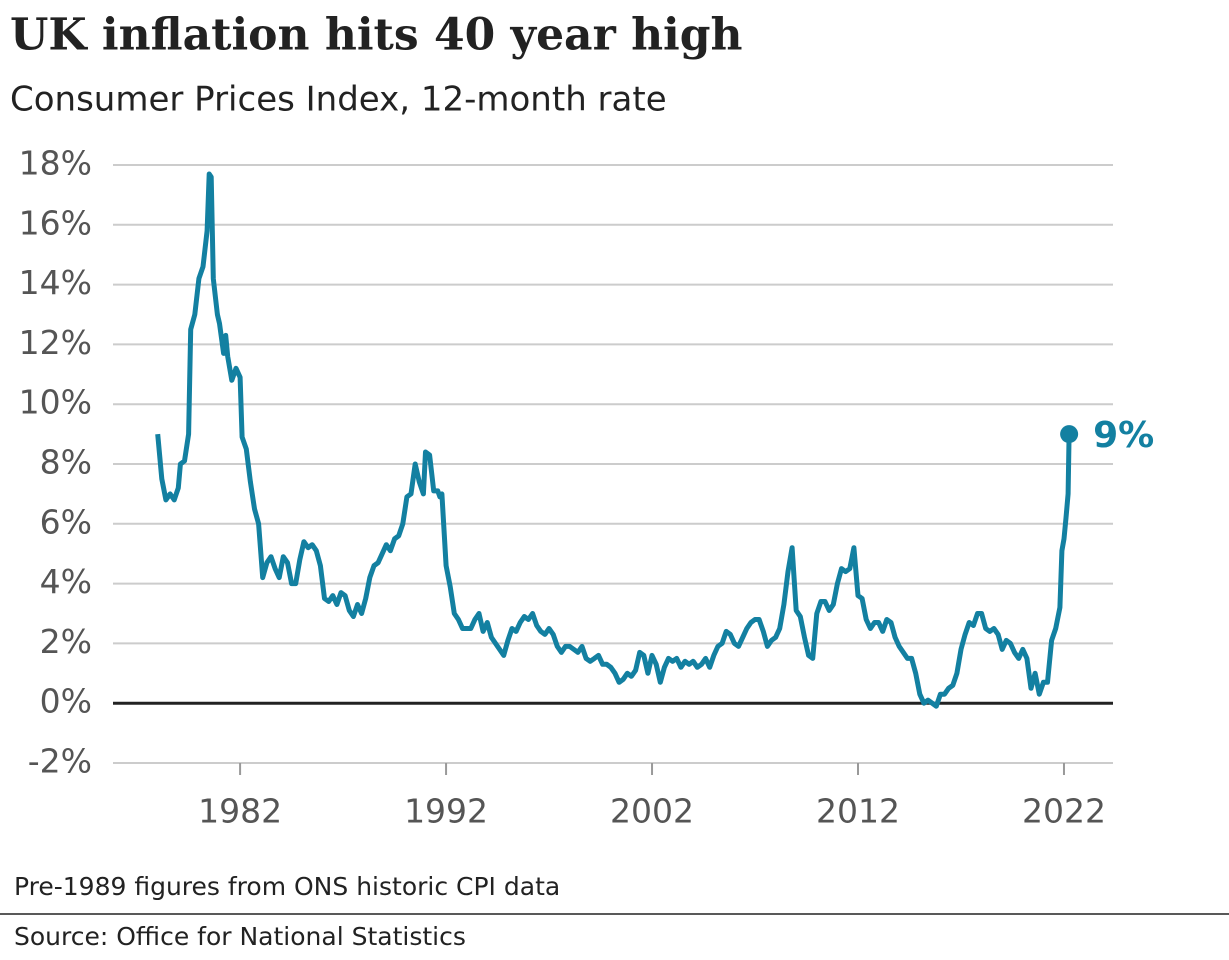 The image size is (1229, 960). What do you see at coordinates (55, 222) in the screenshot?
I see `y-tick-label: 16%` at bounding box center [55, 222].